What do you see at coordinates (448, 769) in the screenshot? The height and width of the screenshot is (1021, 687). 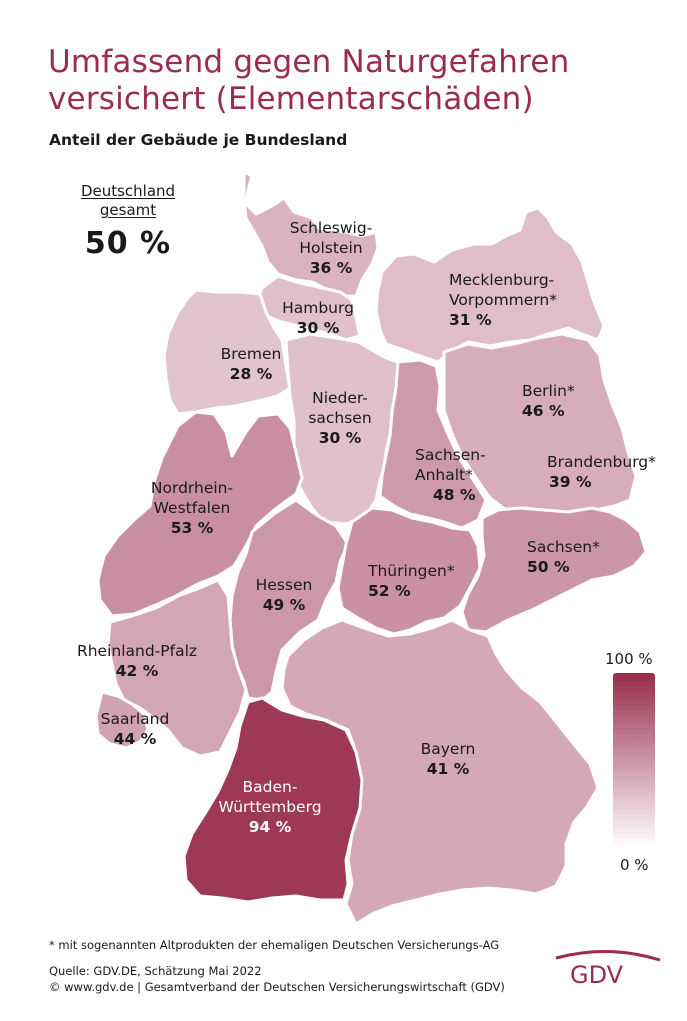 I see `state-value: 41 %` at bounding box center [448, 769].